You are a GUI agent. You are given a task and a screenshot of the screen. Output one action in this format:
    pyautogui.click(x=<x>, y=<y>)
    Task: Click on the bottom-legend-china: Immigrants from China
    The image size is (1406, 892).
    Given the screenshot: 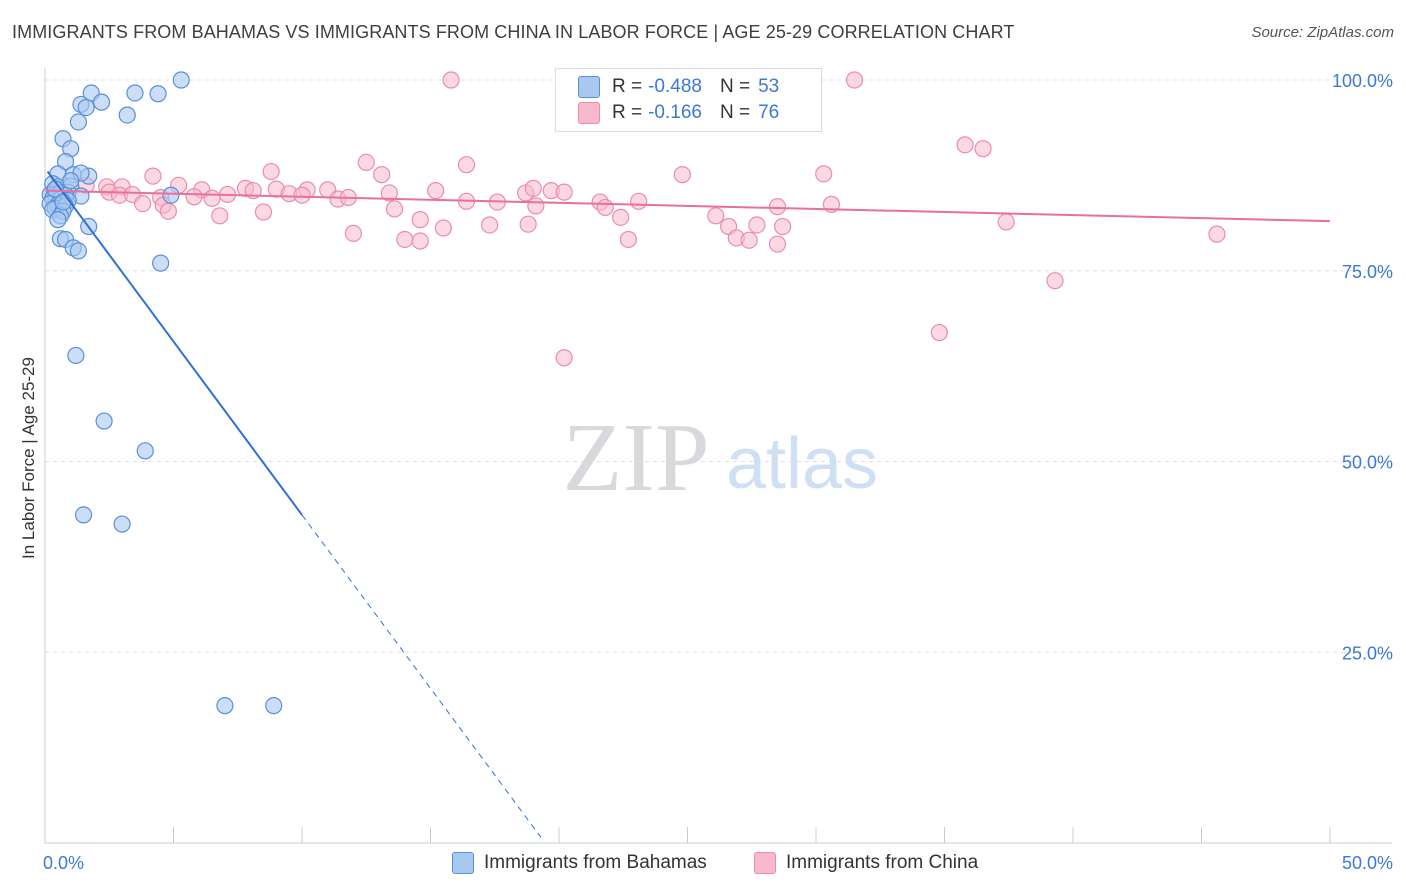 What is the action you would take?
    pyautogui.click(x=866, y=863)
    